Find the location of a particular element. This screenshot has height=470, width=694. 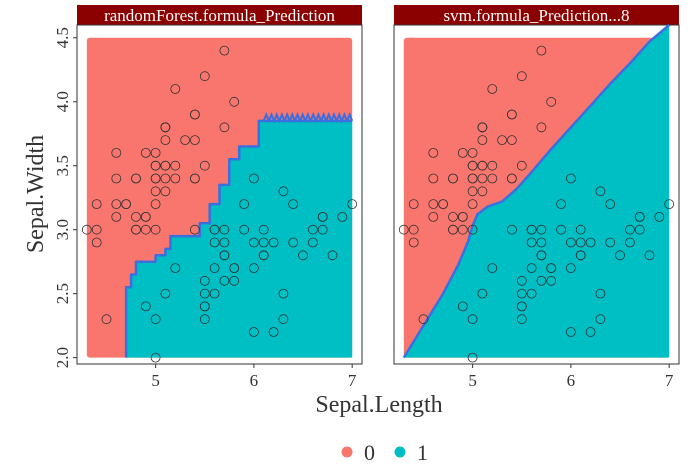

decision-boundary-noise is located at coordinates (308, 117).